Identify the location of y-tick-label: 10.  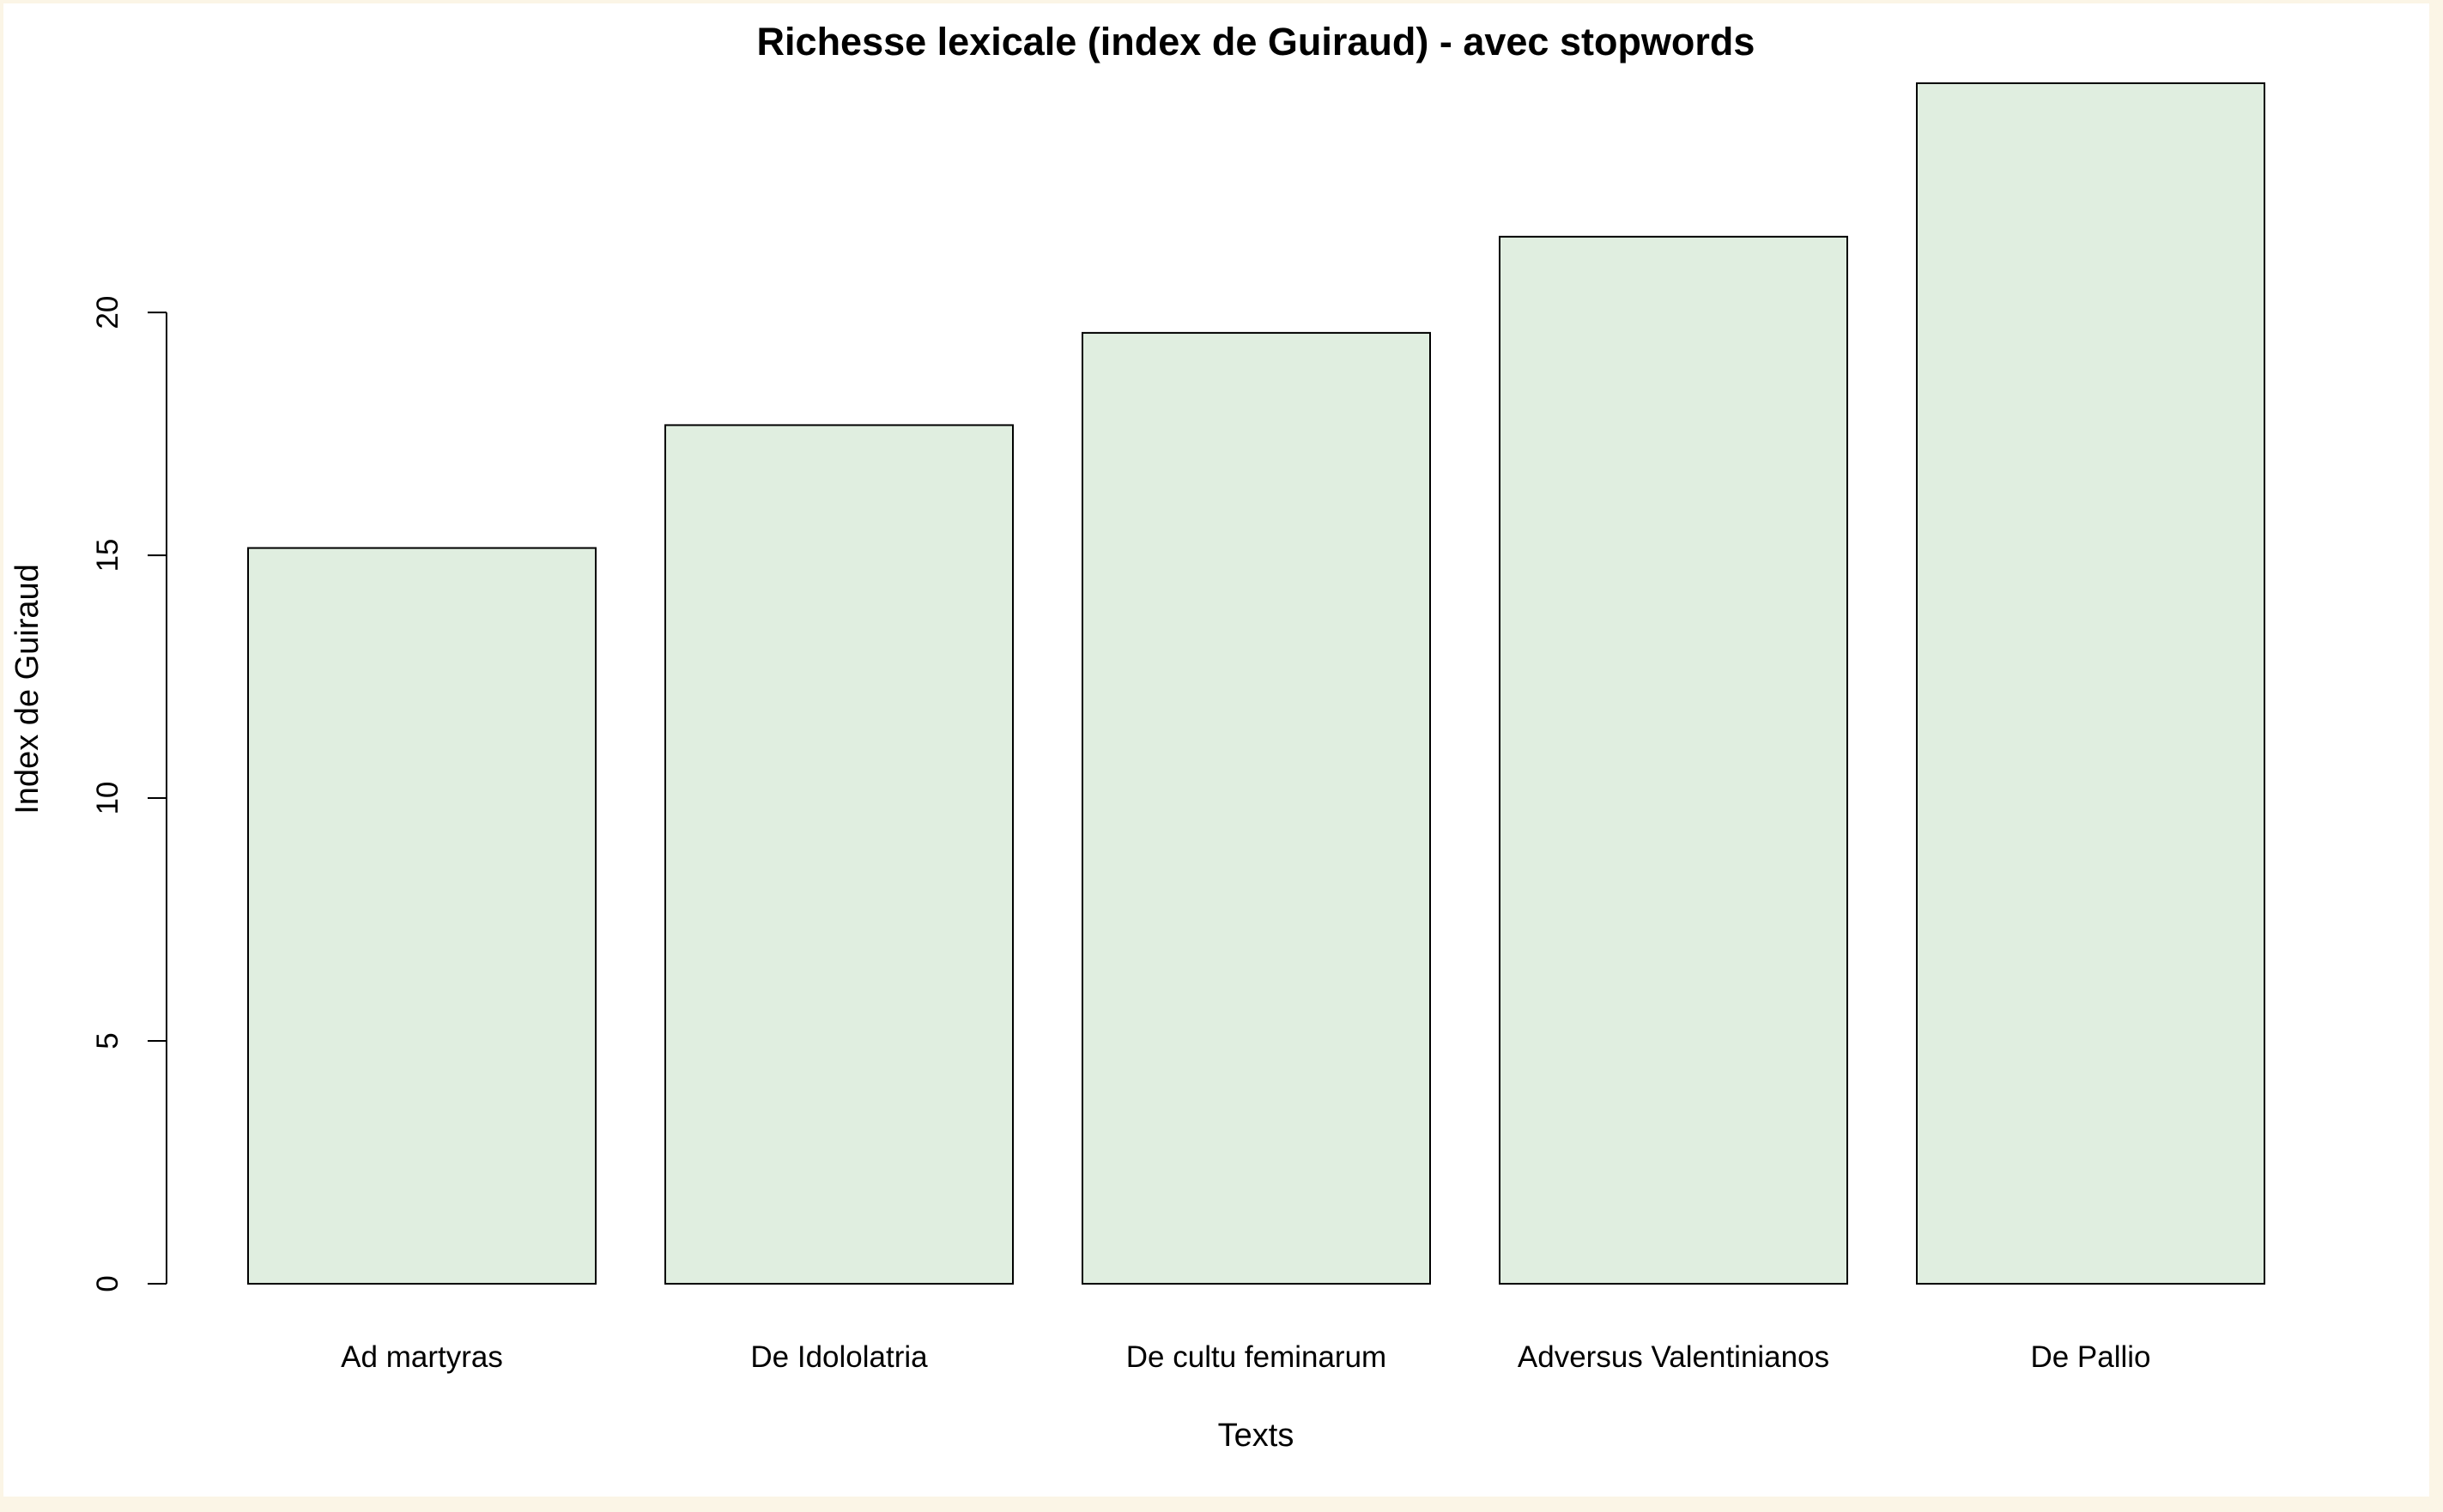
(107, 798).